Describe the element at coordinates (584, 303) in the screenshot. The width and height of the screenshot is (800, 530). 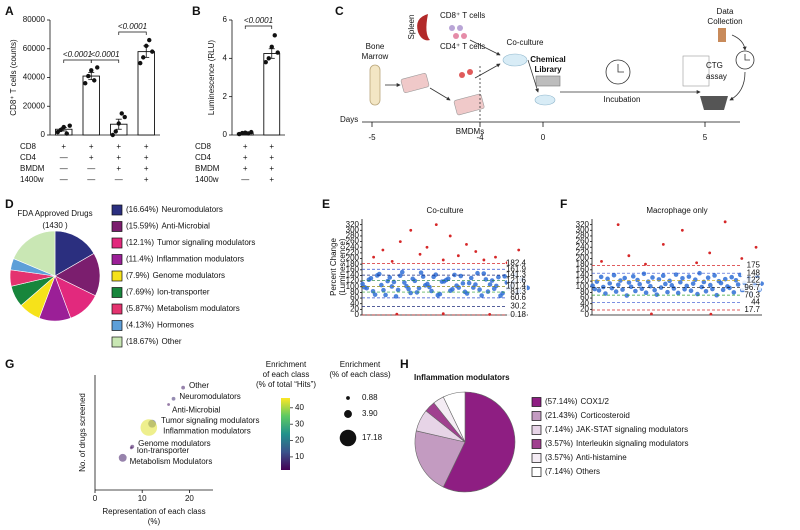
I see `y-tick-label: 40` at that location.